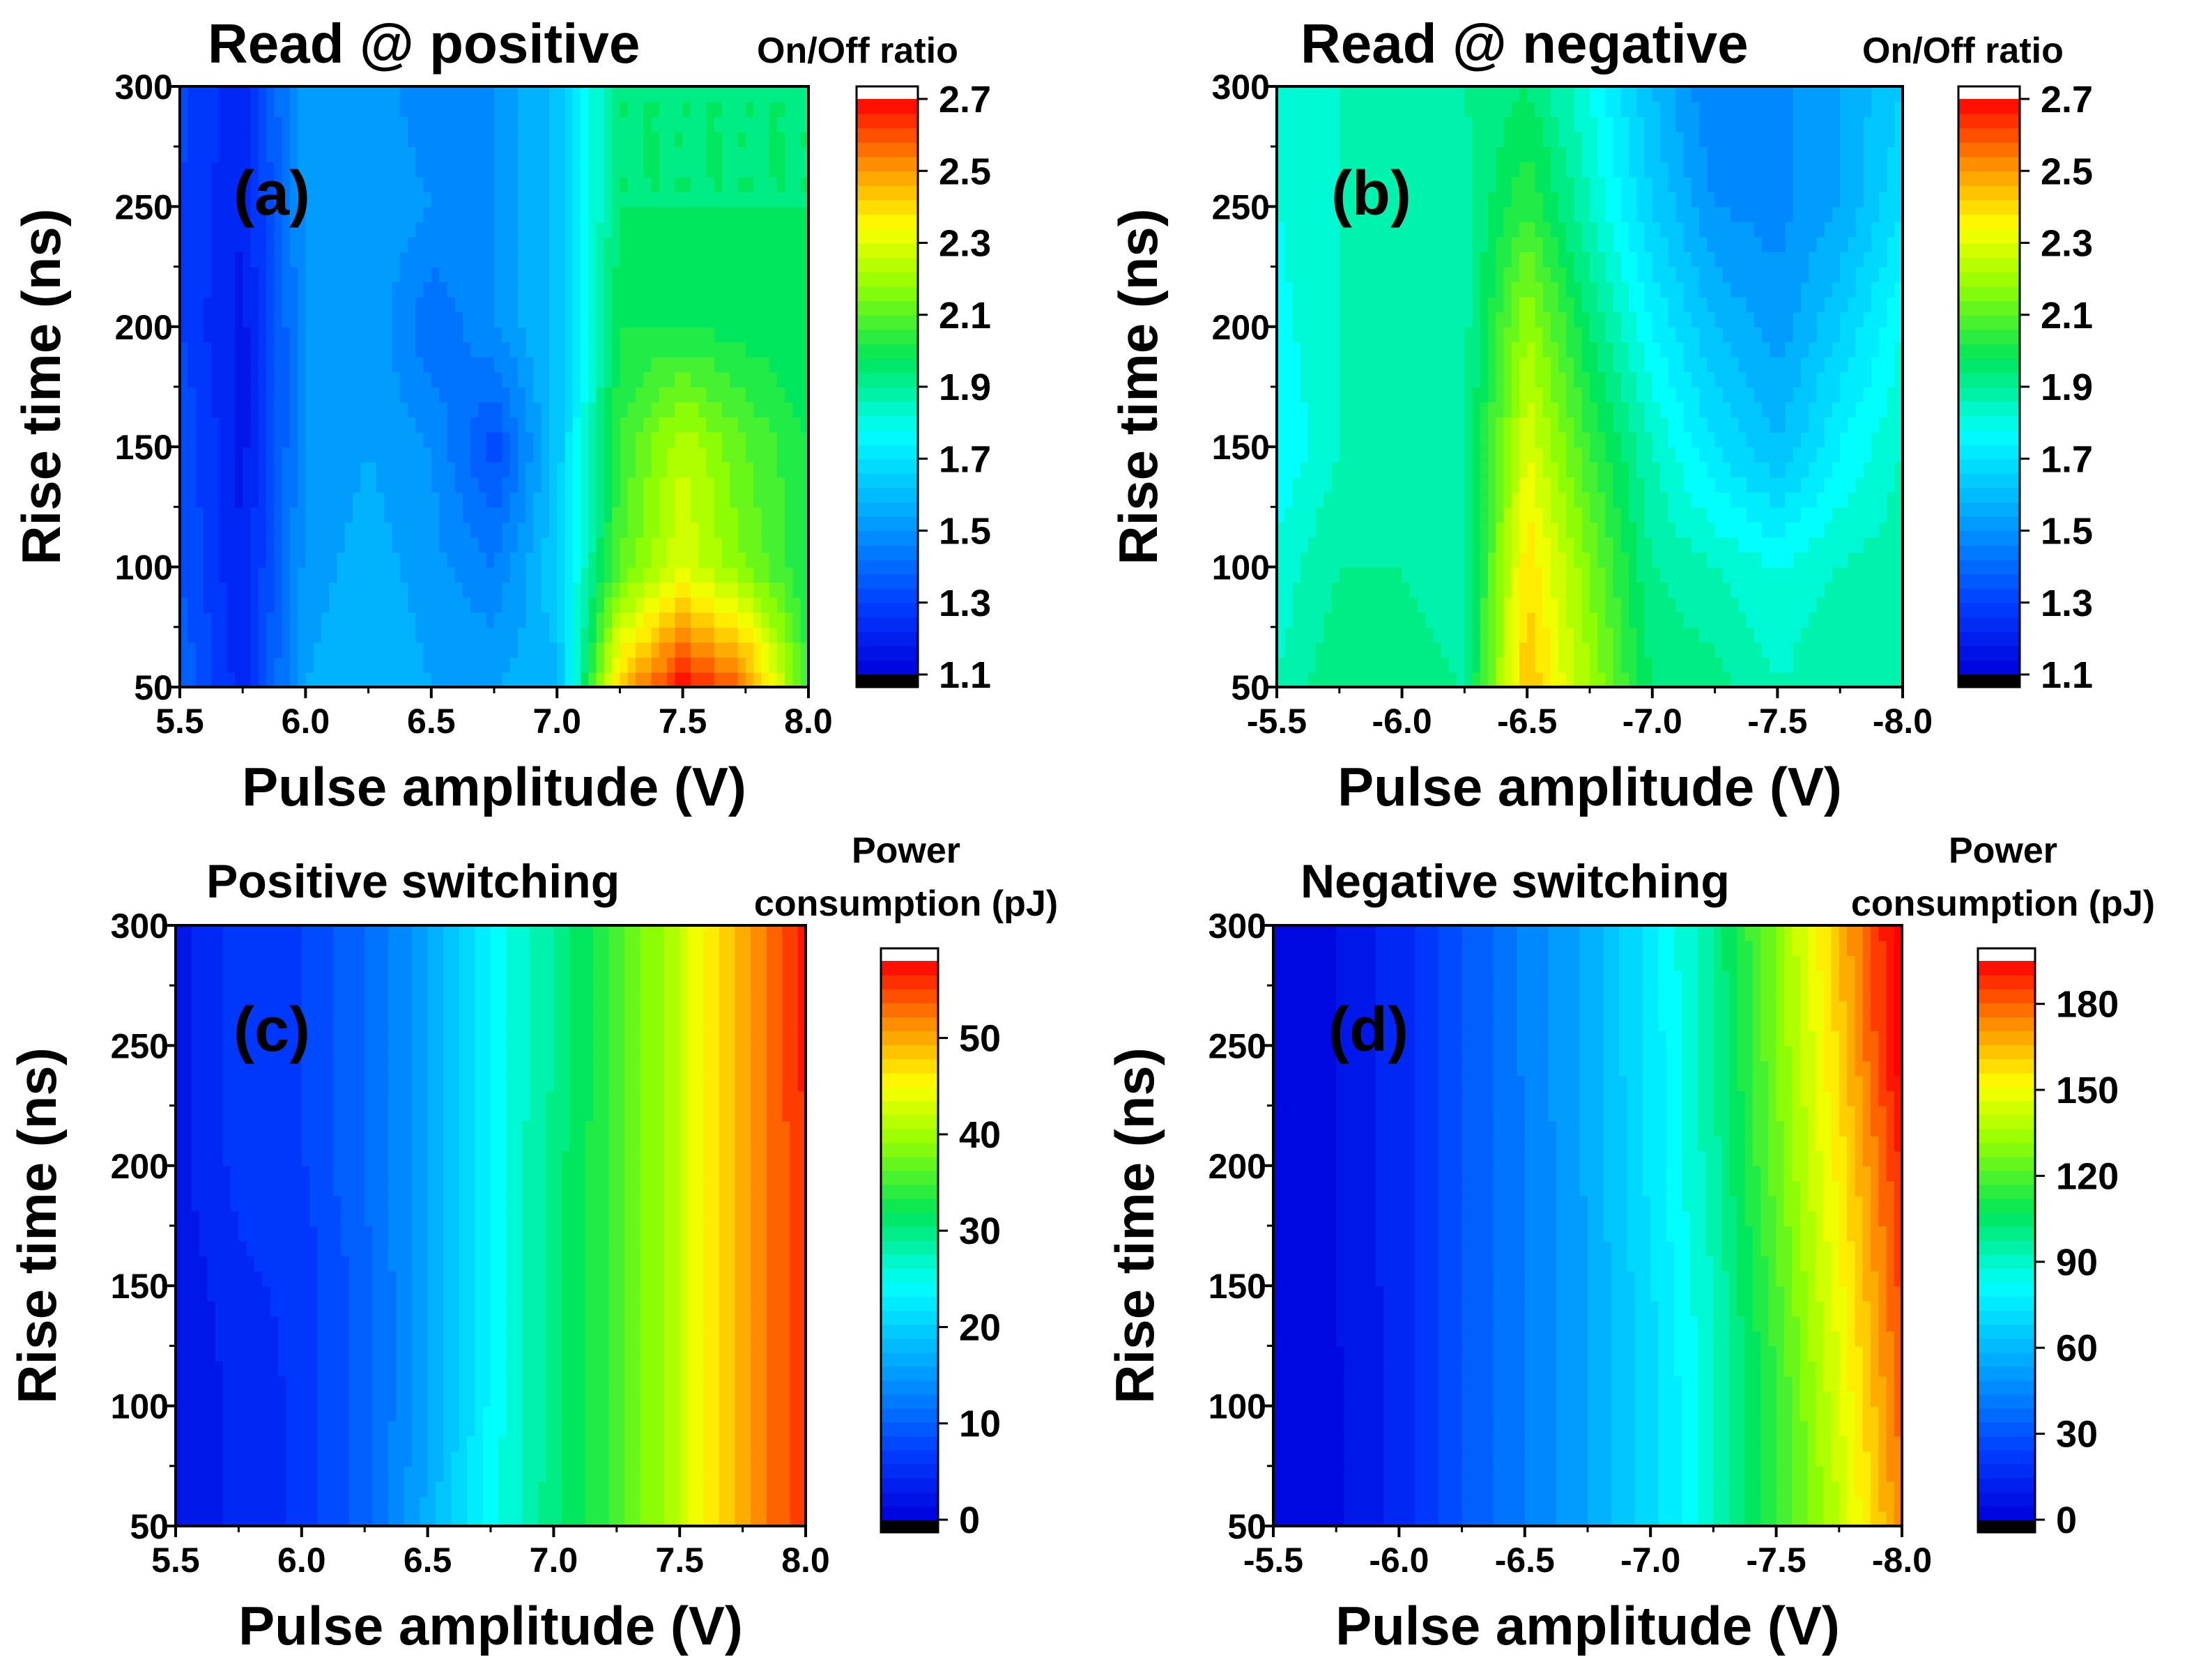 This screenshot has width=2210, height=1680. I want to click on colorbar-step, so click(888, 279).